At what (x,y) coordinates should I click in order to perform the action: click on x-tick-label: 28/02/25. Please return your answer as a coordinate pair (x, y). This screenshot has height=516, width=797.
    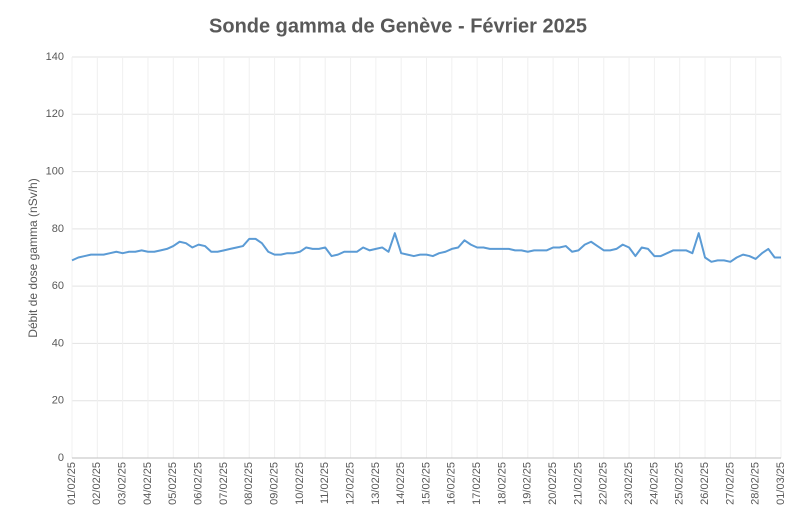
    Looking at the image, I should click on (756, 483).